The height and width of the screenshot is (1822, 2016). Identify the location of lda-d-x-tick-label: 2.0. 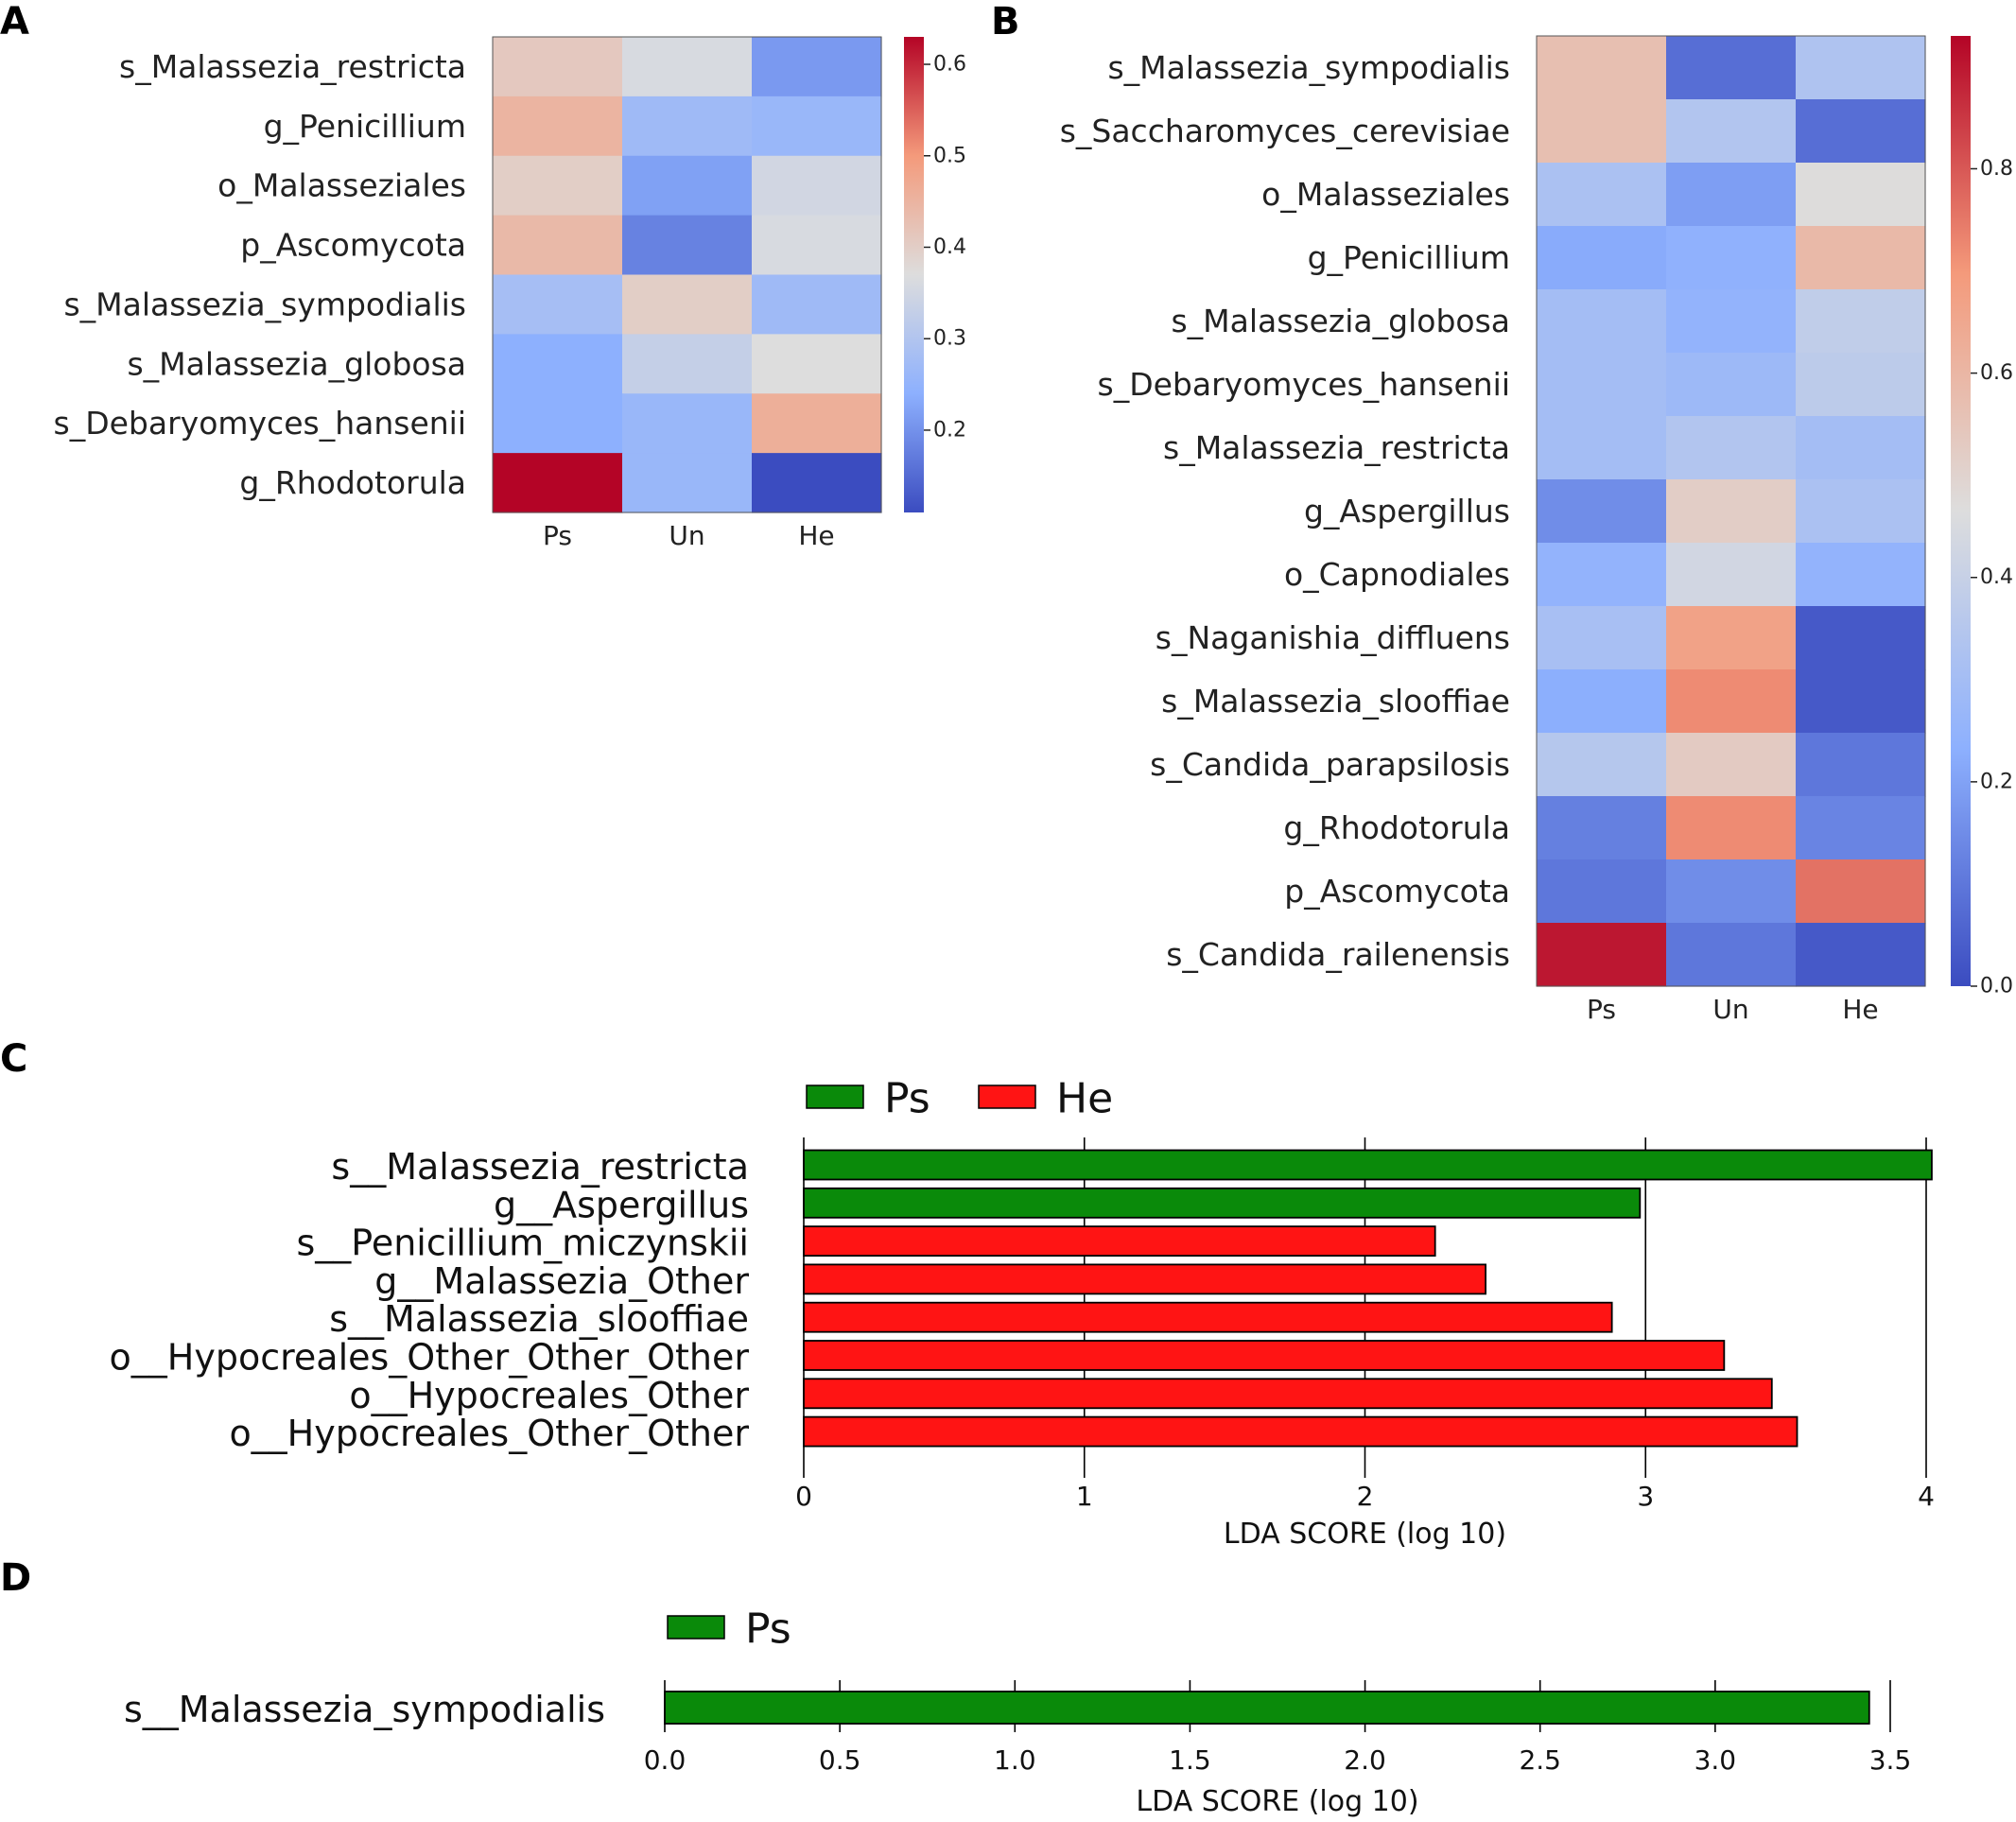
(1365, 1760).